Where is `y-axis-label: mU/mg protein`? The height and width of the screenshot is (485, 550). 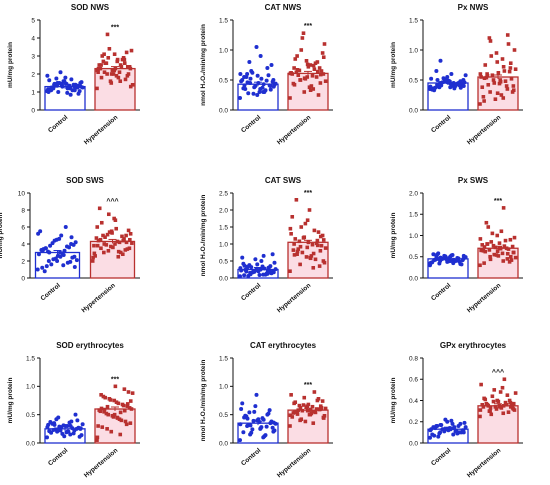
y-axis-label: mU/mg protein is located at coordinates (393, 236).